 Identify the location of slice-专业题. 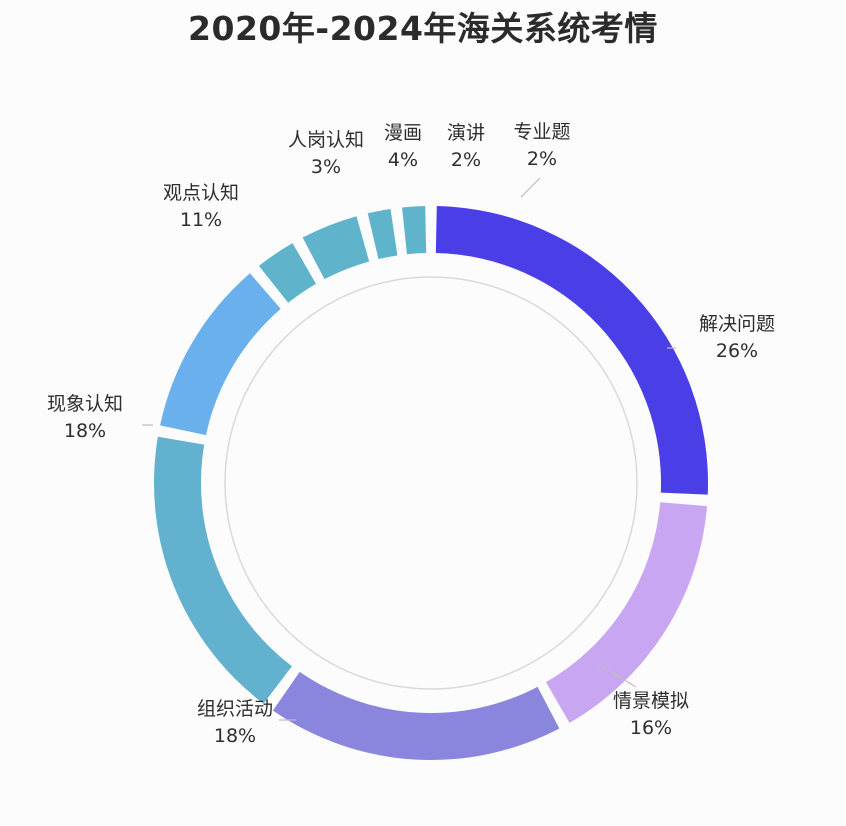
(414, 230).